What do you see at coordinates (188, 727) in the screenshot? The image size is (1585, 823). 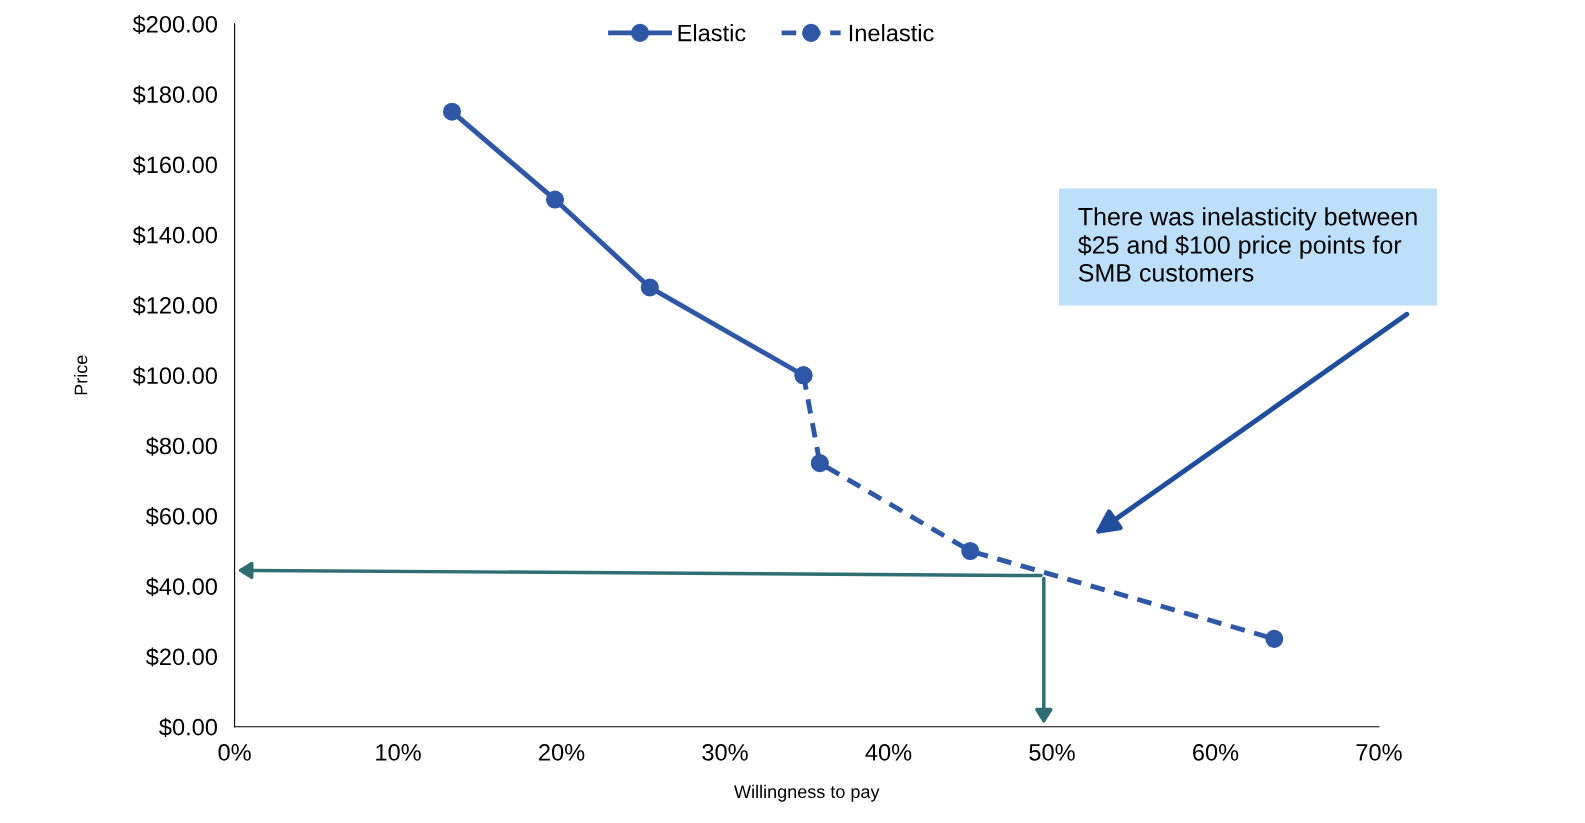 I see `y-tick-label: $0.00` at bounding box center [188, 727].